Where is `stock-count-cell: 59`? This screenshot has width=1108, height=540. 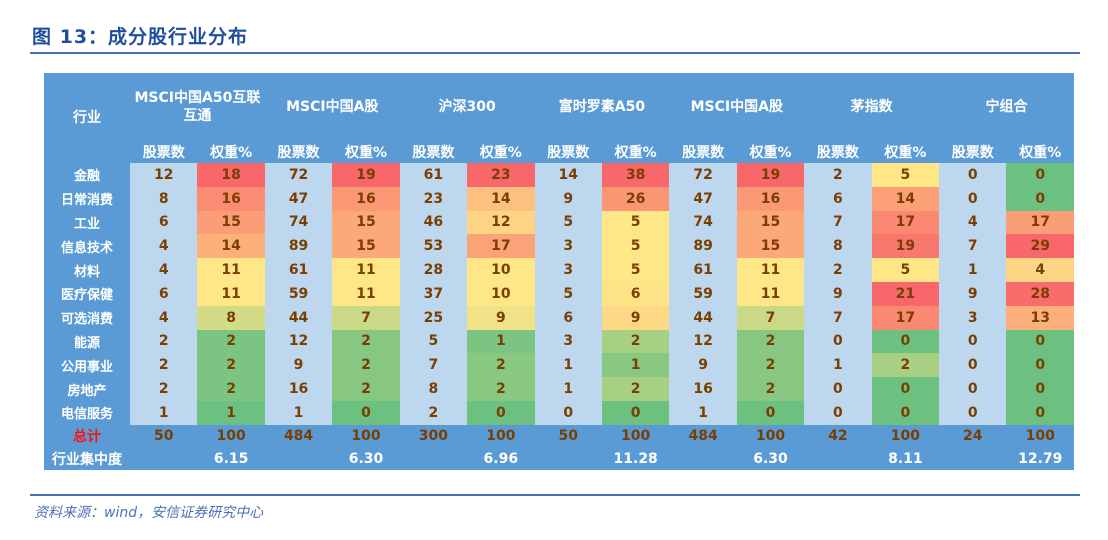
stock-count-cell: 59 is located at coordinates (298, 293).